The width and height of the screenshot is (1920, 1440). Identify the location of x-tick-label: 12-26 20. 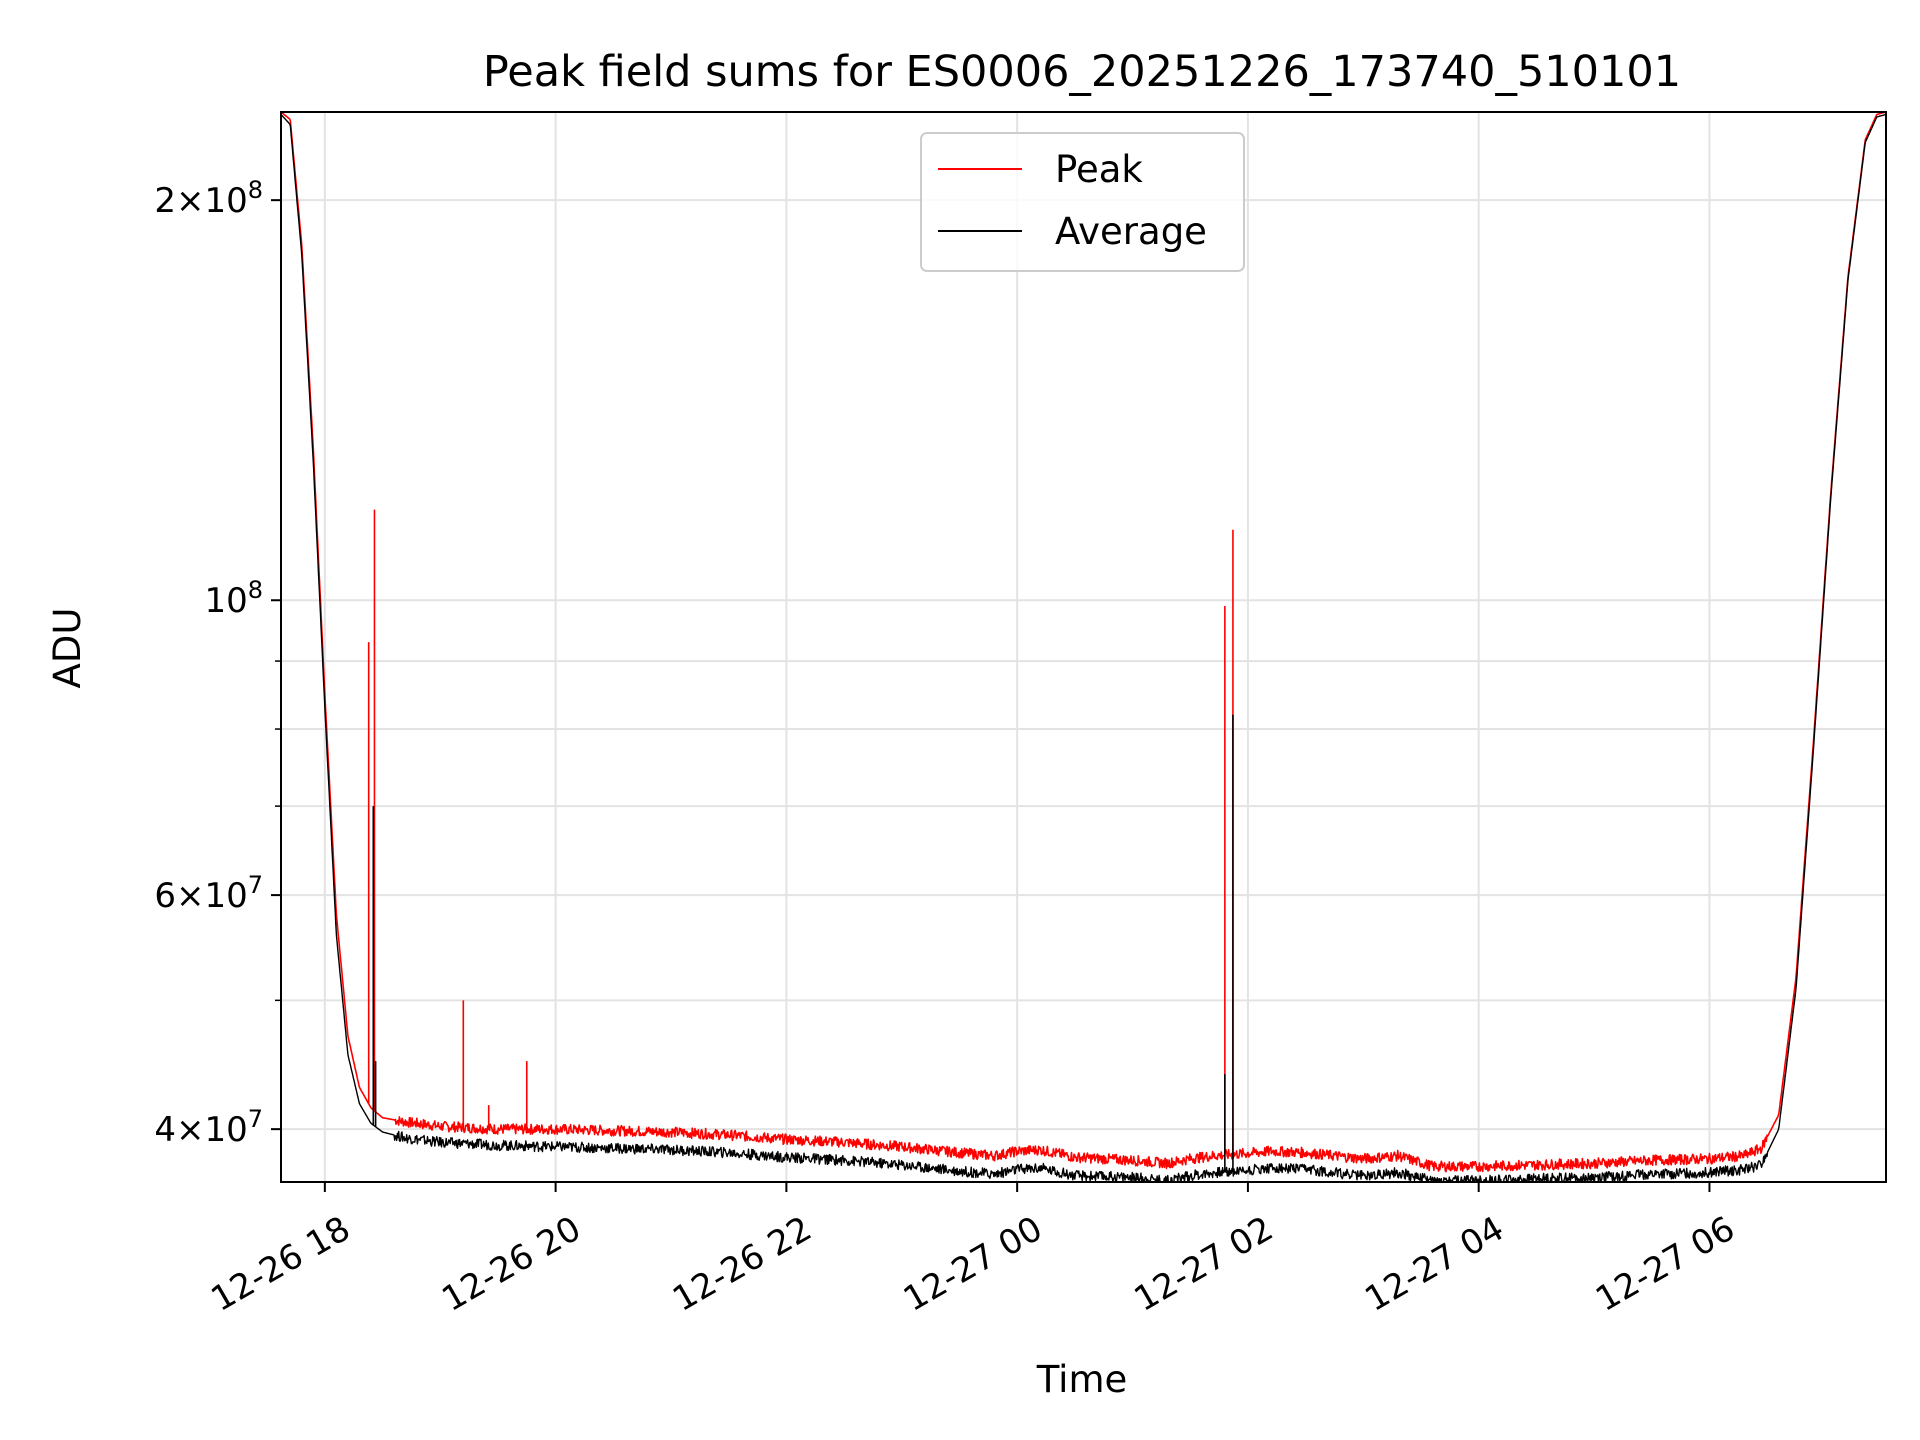
(511, 1264).